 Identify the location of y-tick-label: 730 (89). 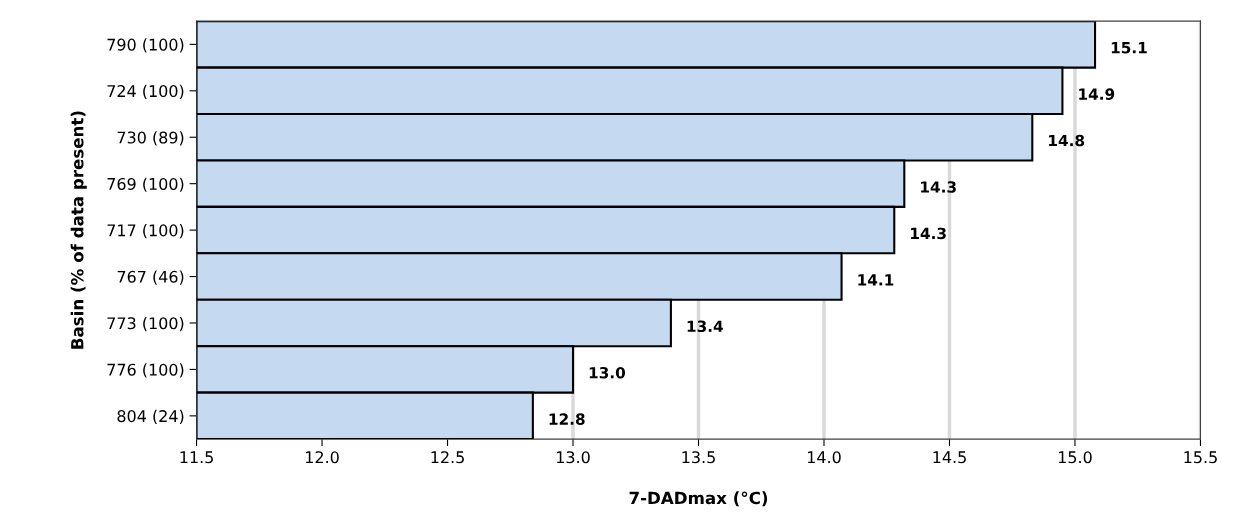
(150, 138).